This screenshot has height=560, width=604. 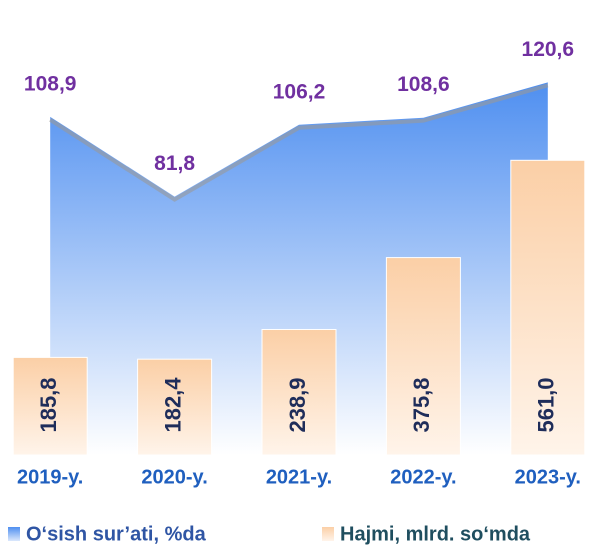 I want to click on bar-value-label: 375,8, so click(x=421, y=404).